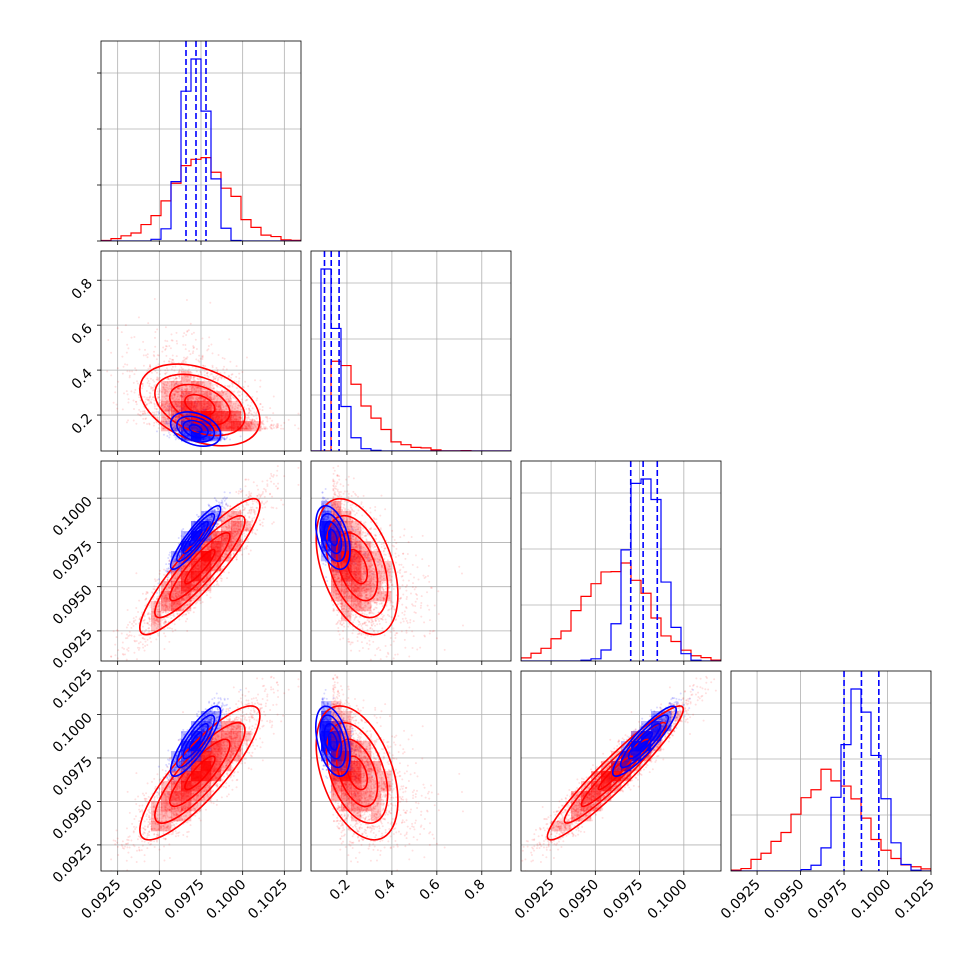 The width and height of the screenshot is (970, 970). I want to click on blue-density-cell, so click(196, 436).